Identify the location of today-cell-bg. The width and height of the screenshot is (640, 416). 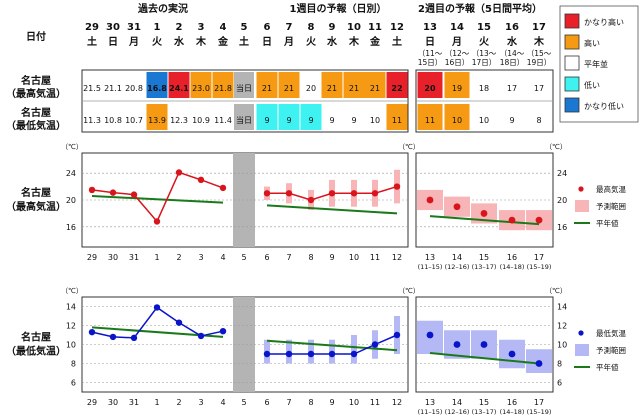
(244, 117).